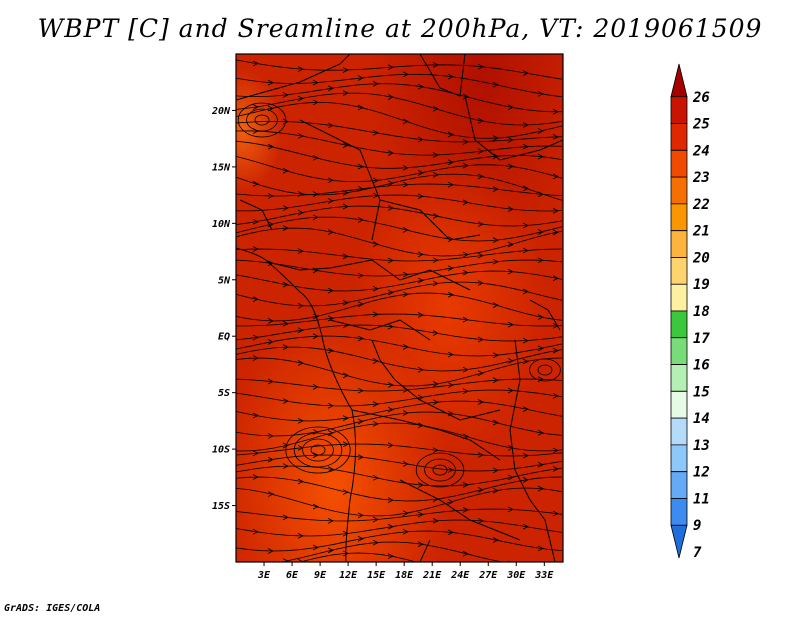 Image resolution: width=800 pixels, height=618 pixels. Describe the element at coordinates (701, 499) in the screenshot. I see `colorbar-label: 11` at that location.